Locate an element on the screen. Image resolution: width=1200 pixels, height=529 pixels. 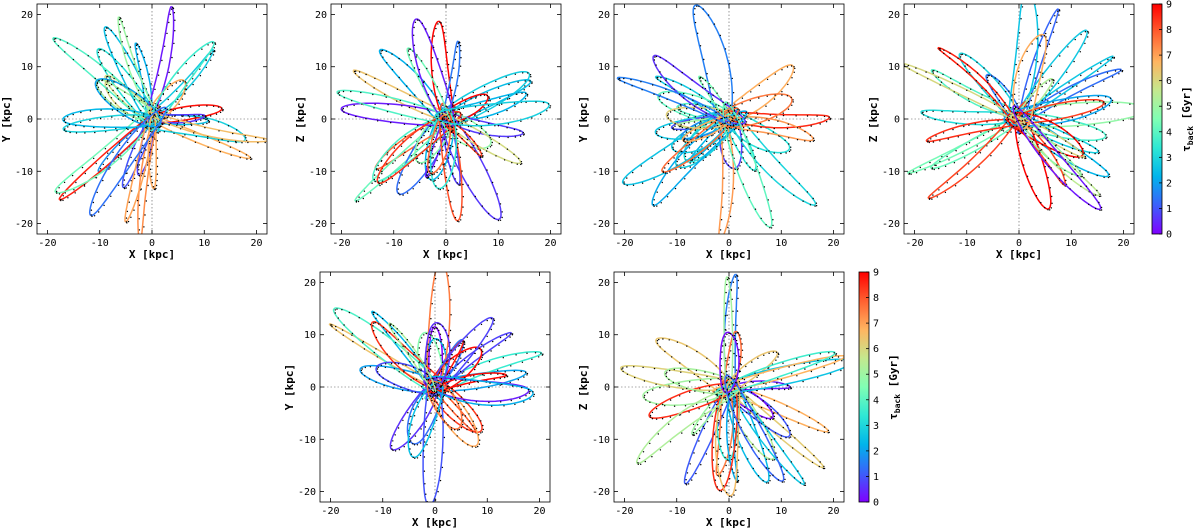
colorbar-tick-label: 3 is located at coordinates (1169, 158).